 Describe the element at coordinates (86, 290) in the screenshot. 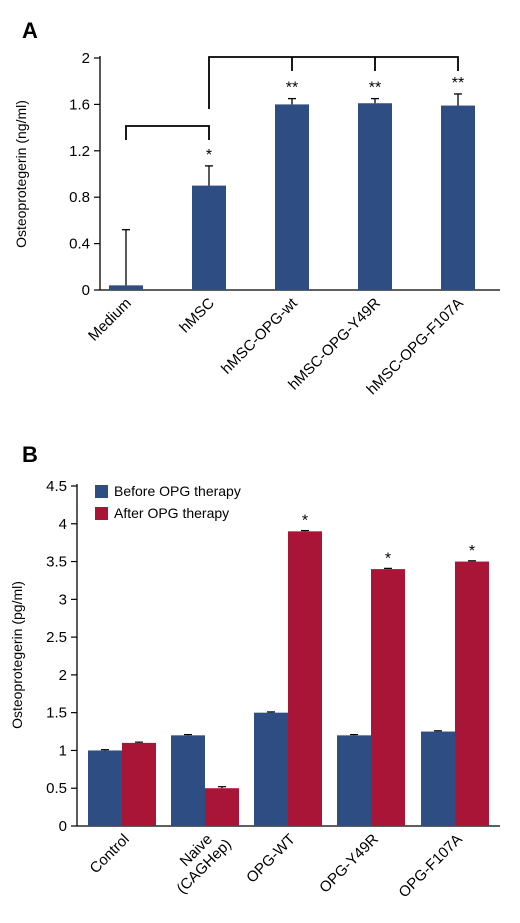

I see `panel-a-y-tick-label: 0` at that location.